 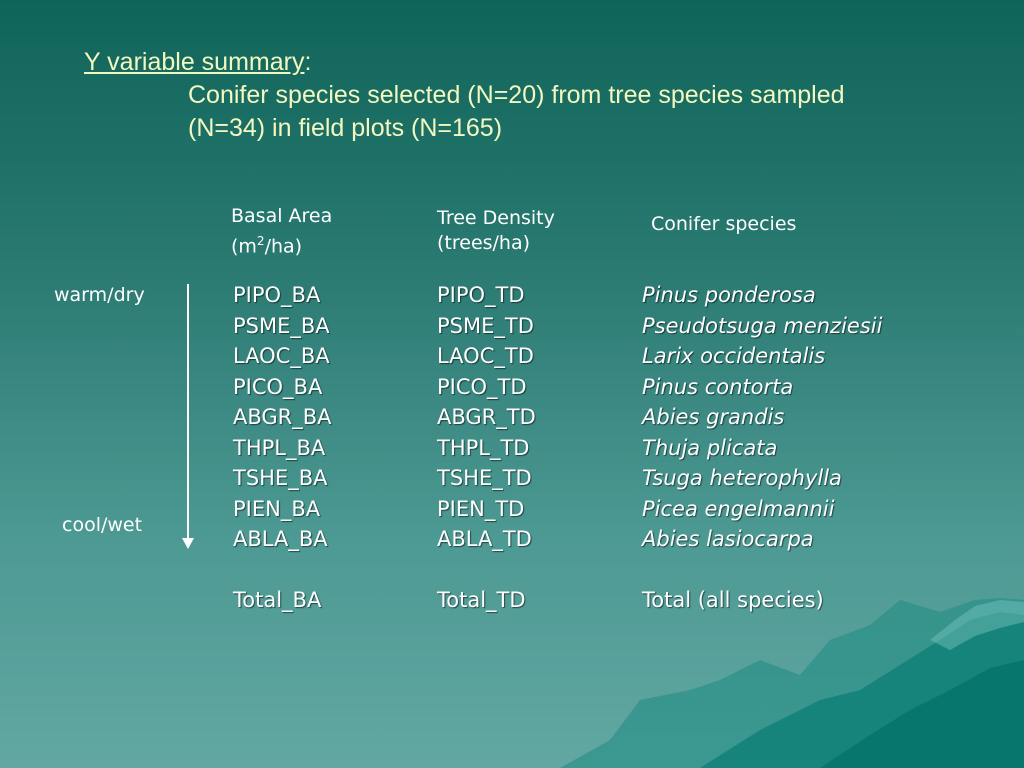 What do you see at coordinates (710, 447) in the screenshot?
I see `list-item: Thuja plicata` at bounding box center [710, 447].